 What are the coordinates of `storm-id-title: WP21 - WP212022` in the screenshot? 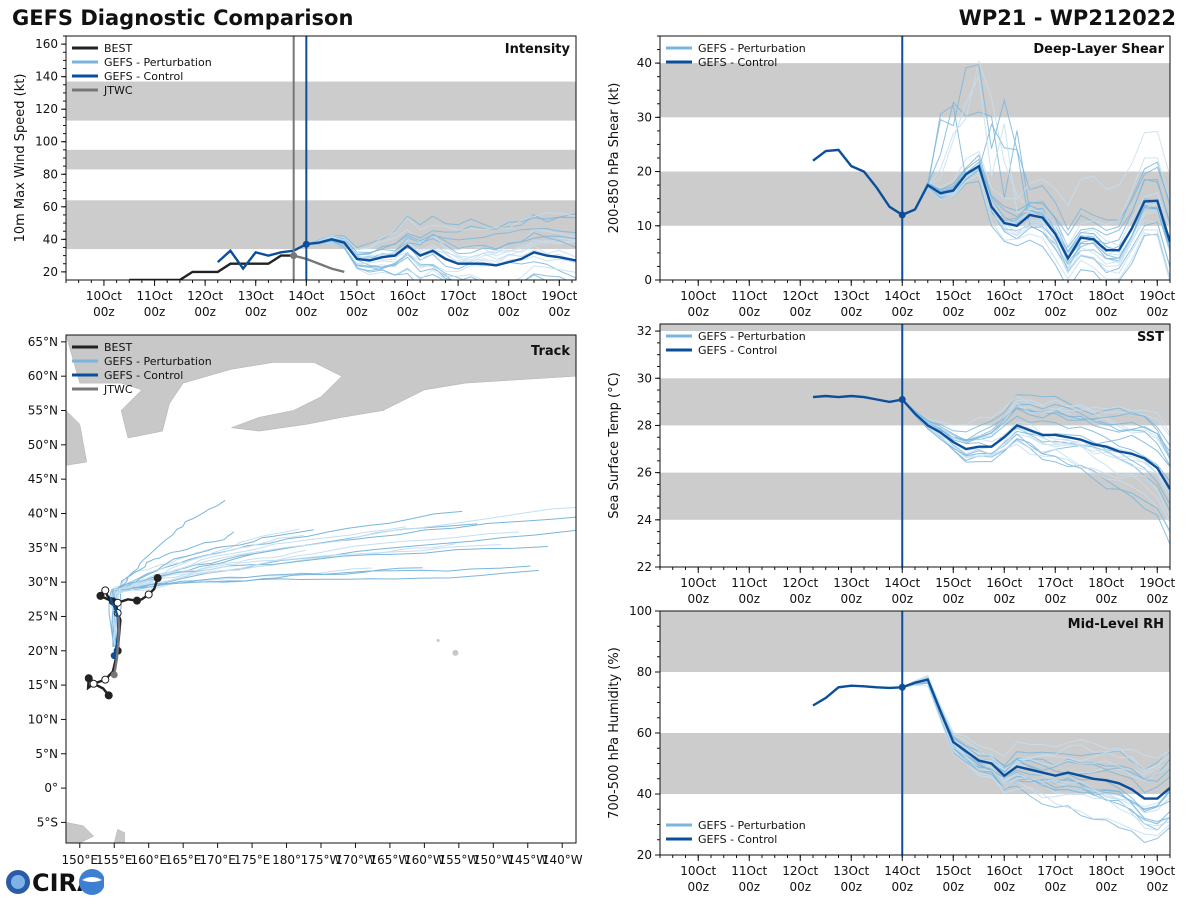 It's located at (1067, 18).